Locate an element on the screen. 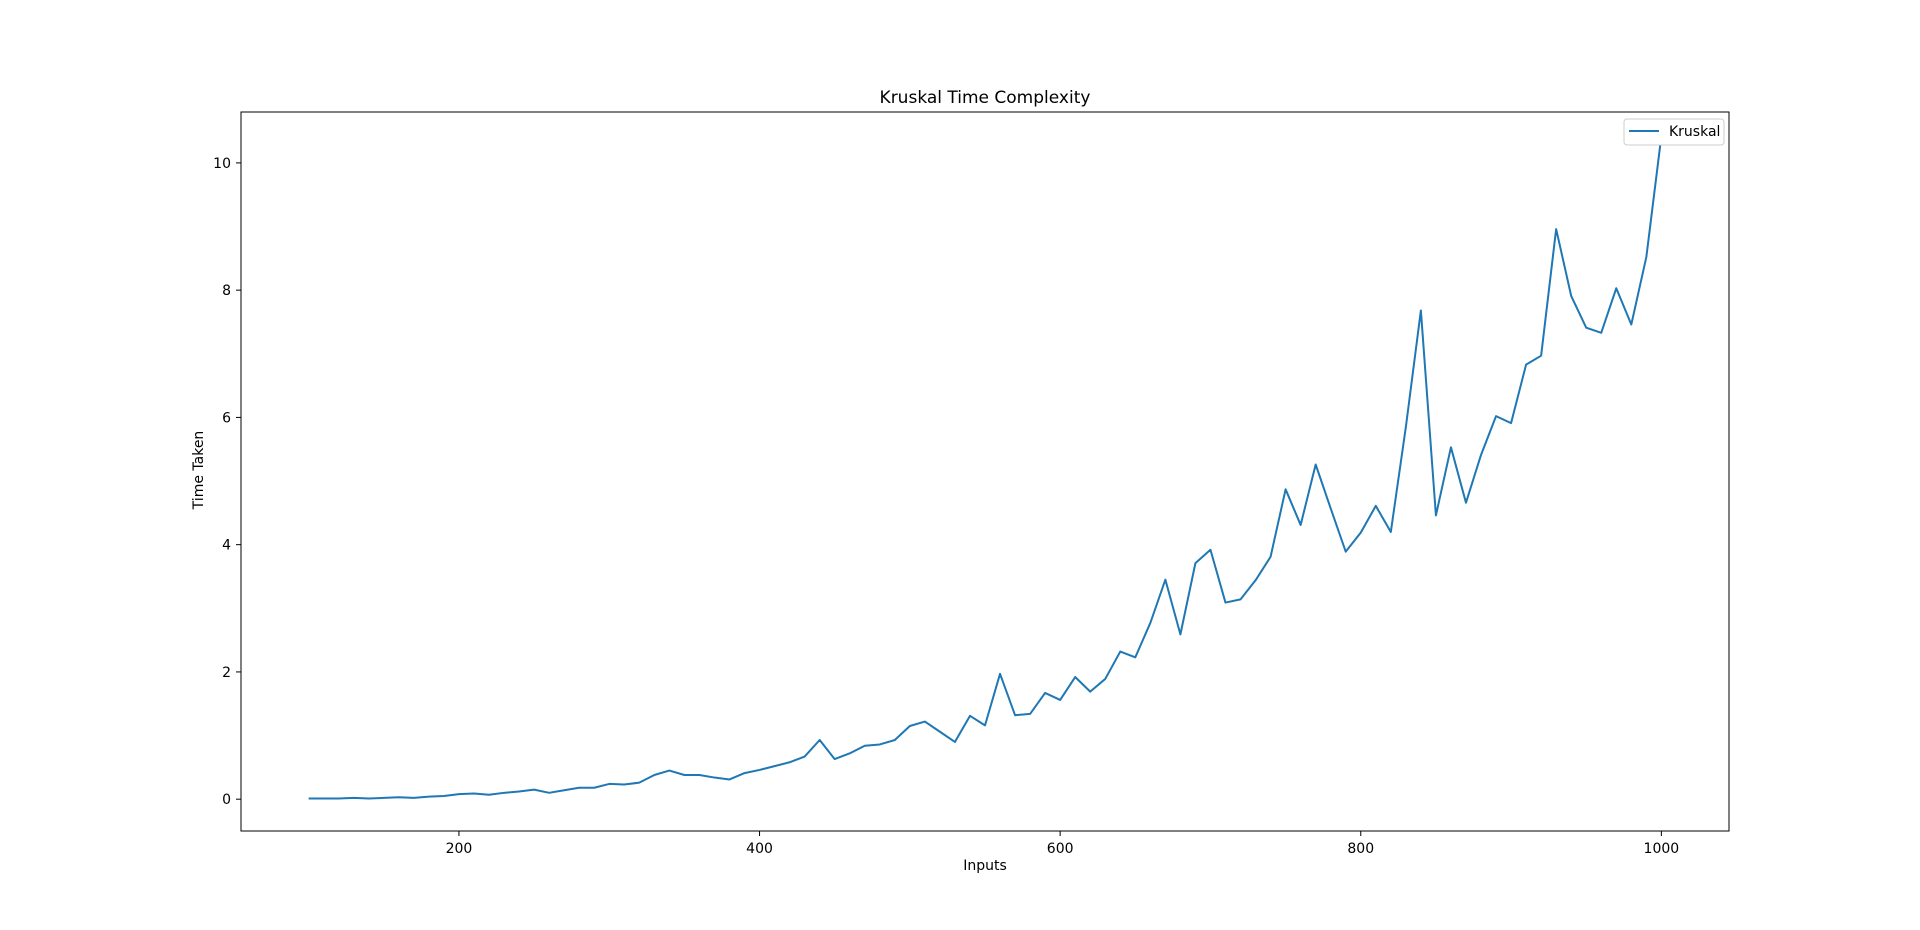 This screenshot has height=930, width=1920. x-tick-label: 400 is located at coordinates (759, 849).